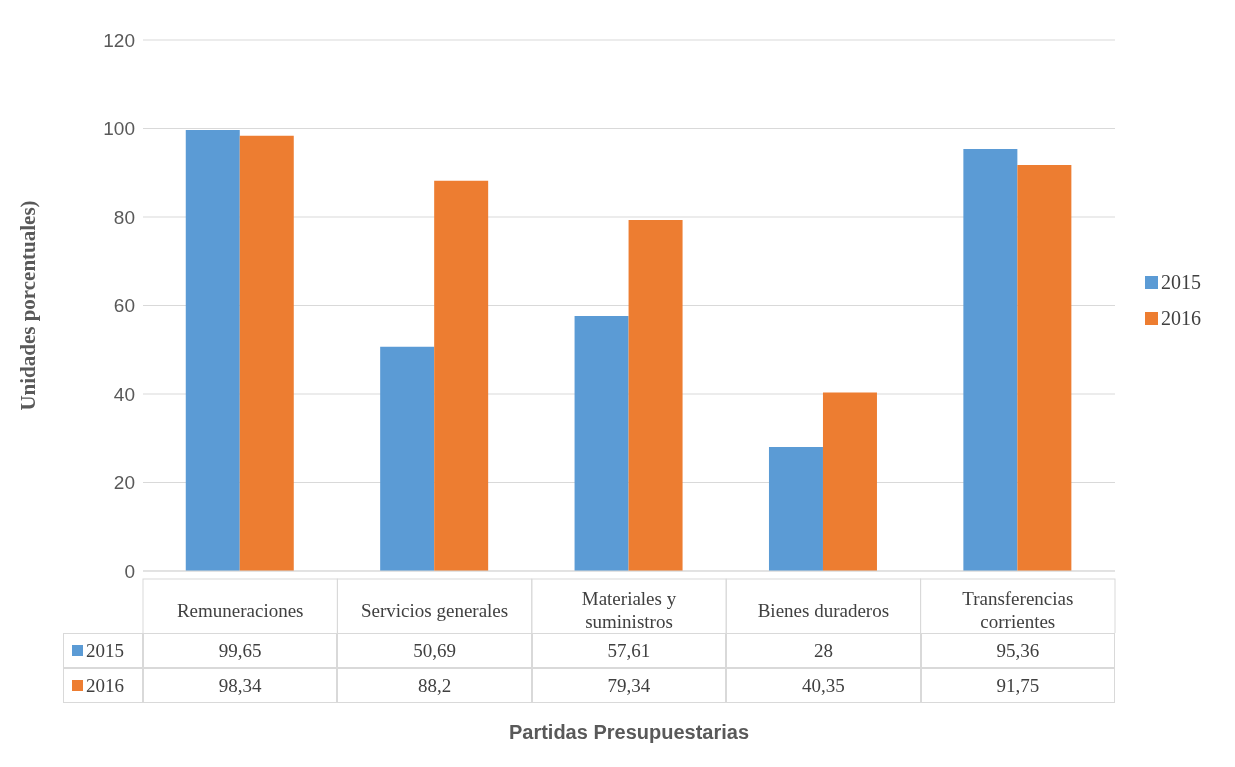 The width and height of the screenshot is (1235, 767). I want to click on data-label: 50,69, so click(434, 650).